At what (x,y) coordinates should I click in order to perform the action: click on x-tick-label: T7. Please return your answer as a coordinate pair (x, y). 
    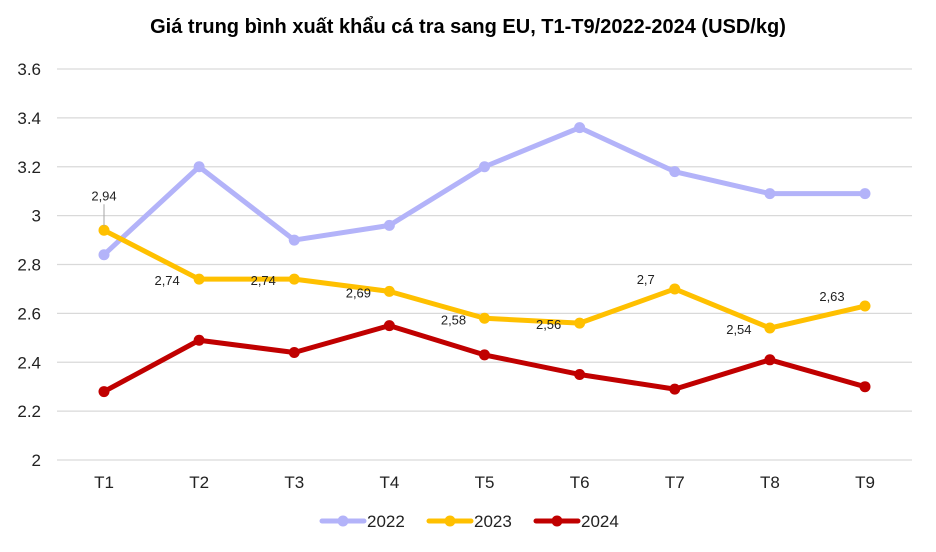
    Looking at the image, I should click on (675, 482).